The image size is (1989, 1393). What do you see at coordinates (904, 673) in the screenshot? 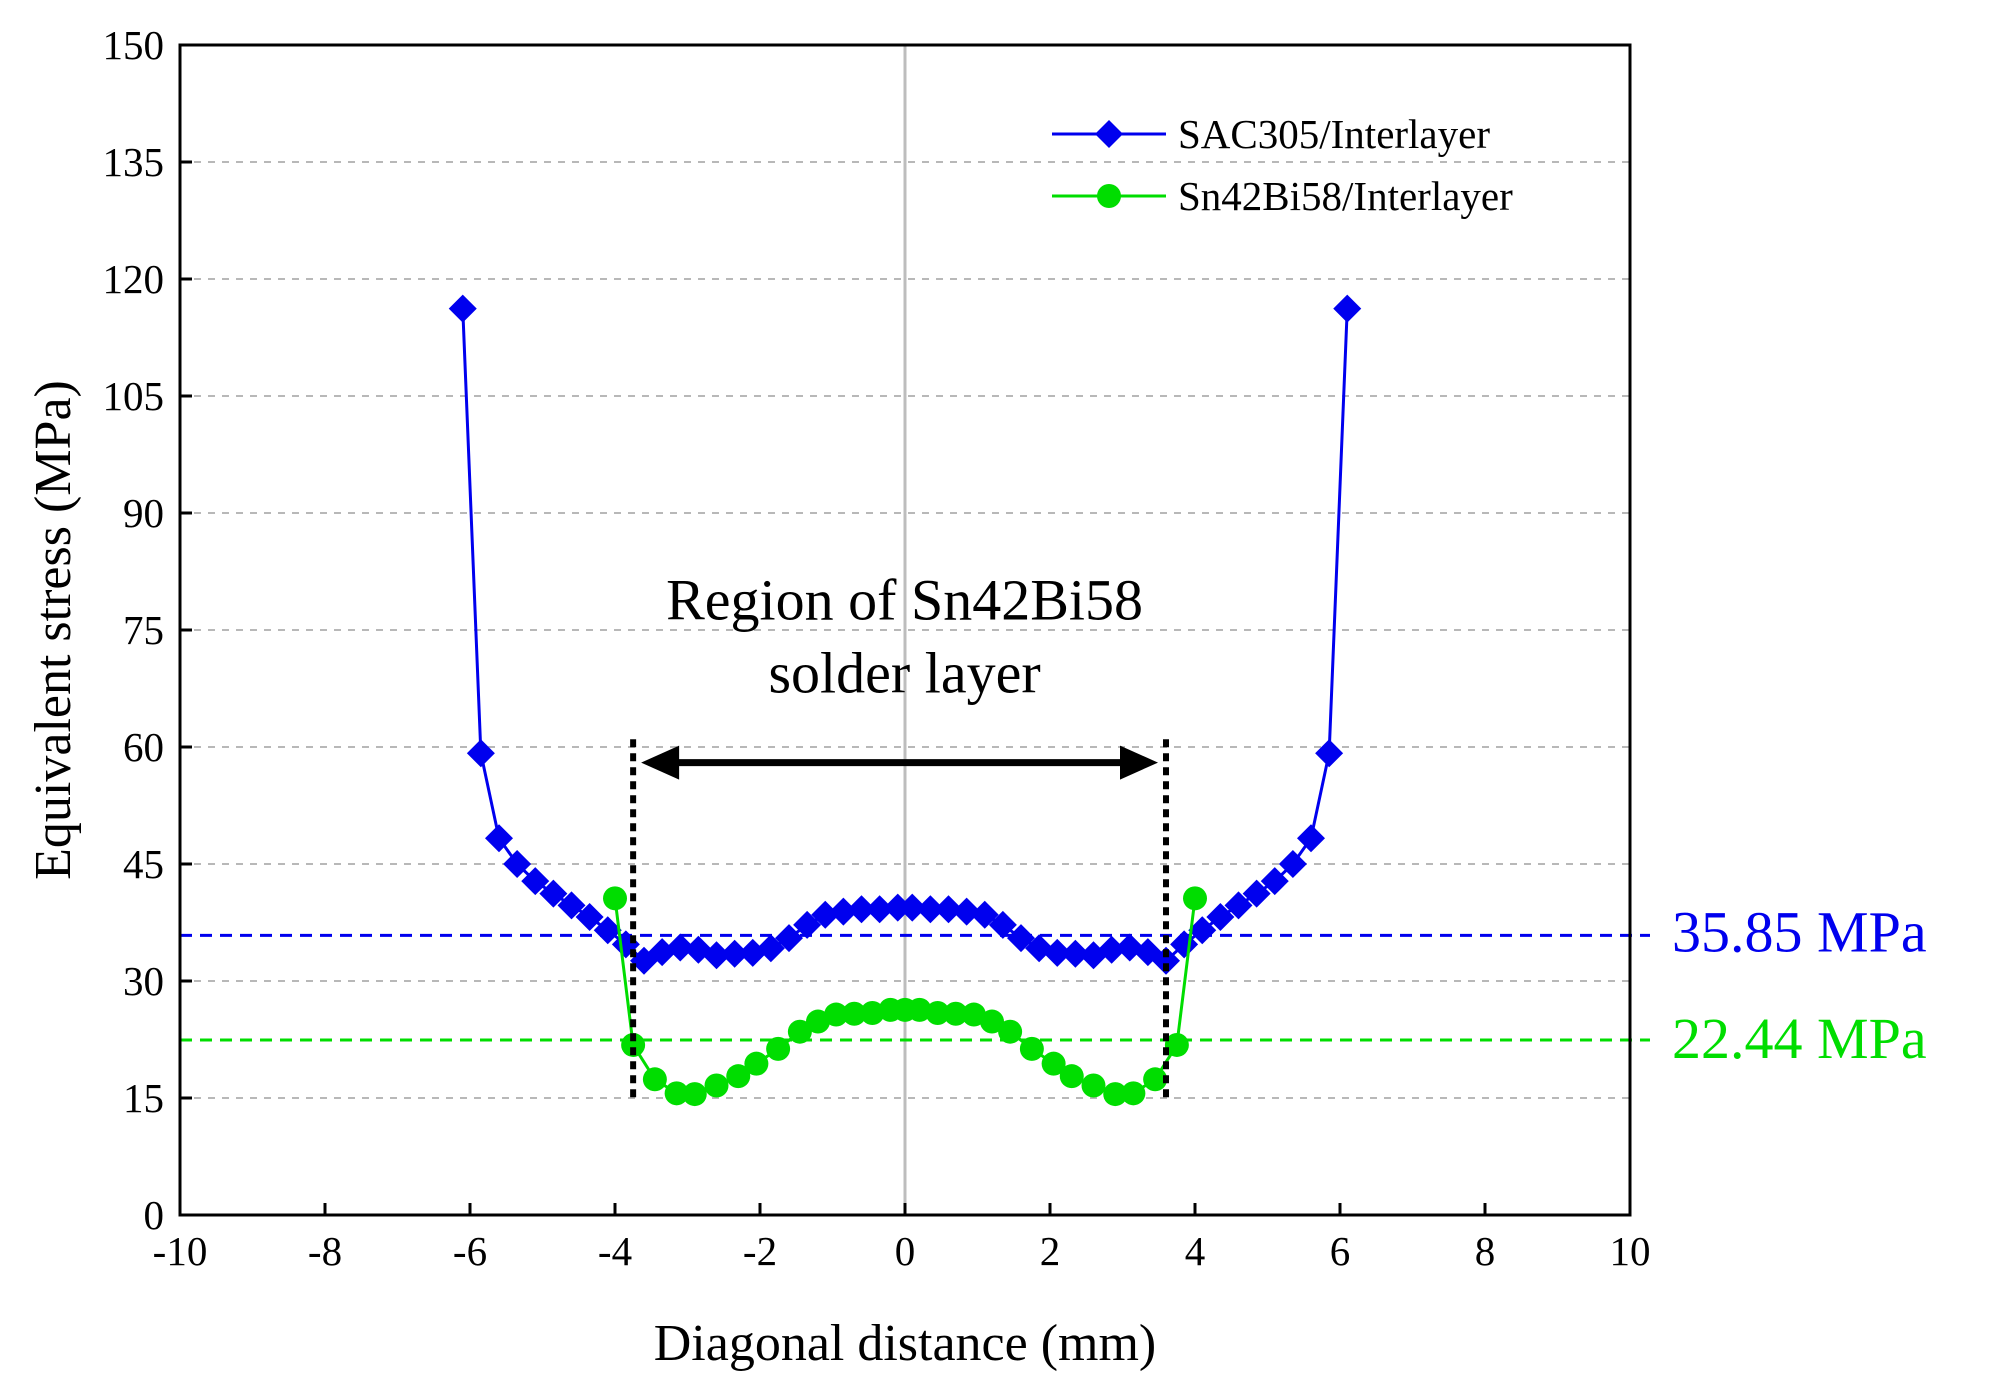
I see `region-label-line2: solder layer` at bounding box center [904, 673].